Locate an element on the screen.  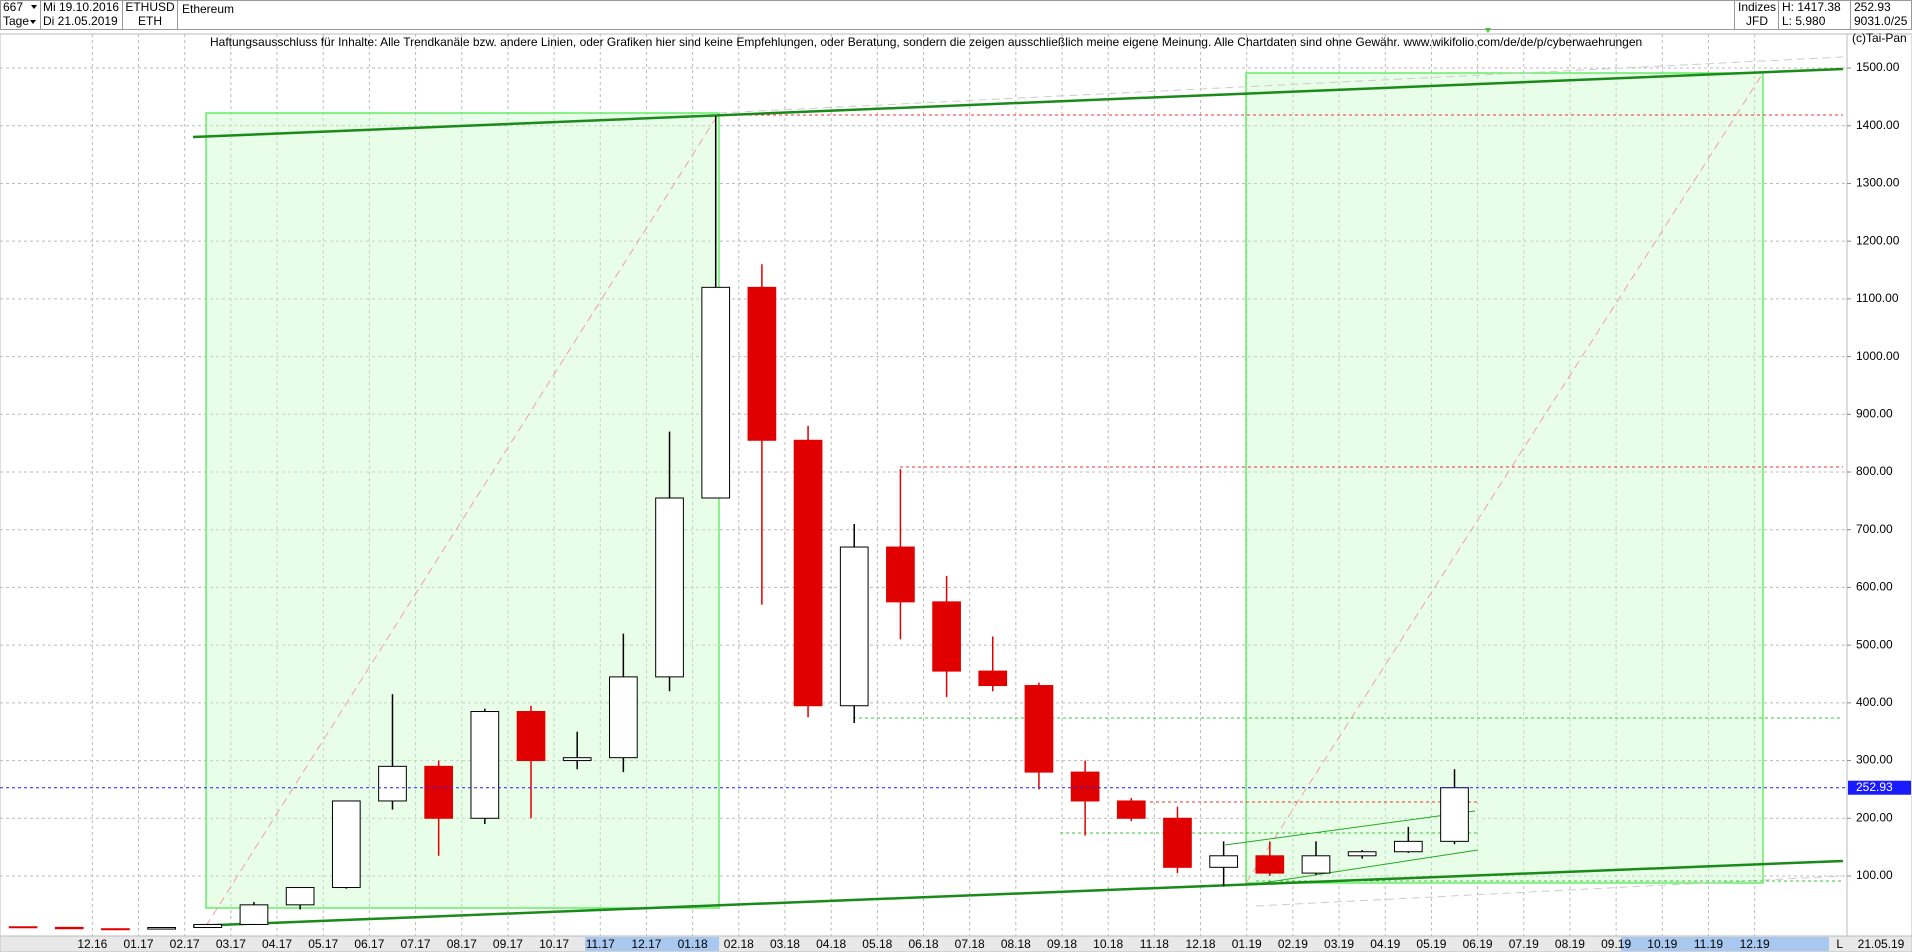
x-tick-label: 10.17 is located at coordinates (554, 944).